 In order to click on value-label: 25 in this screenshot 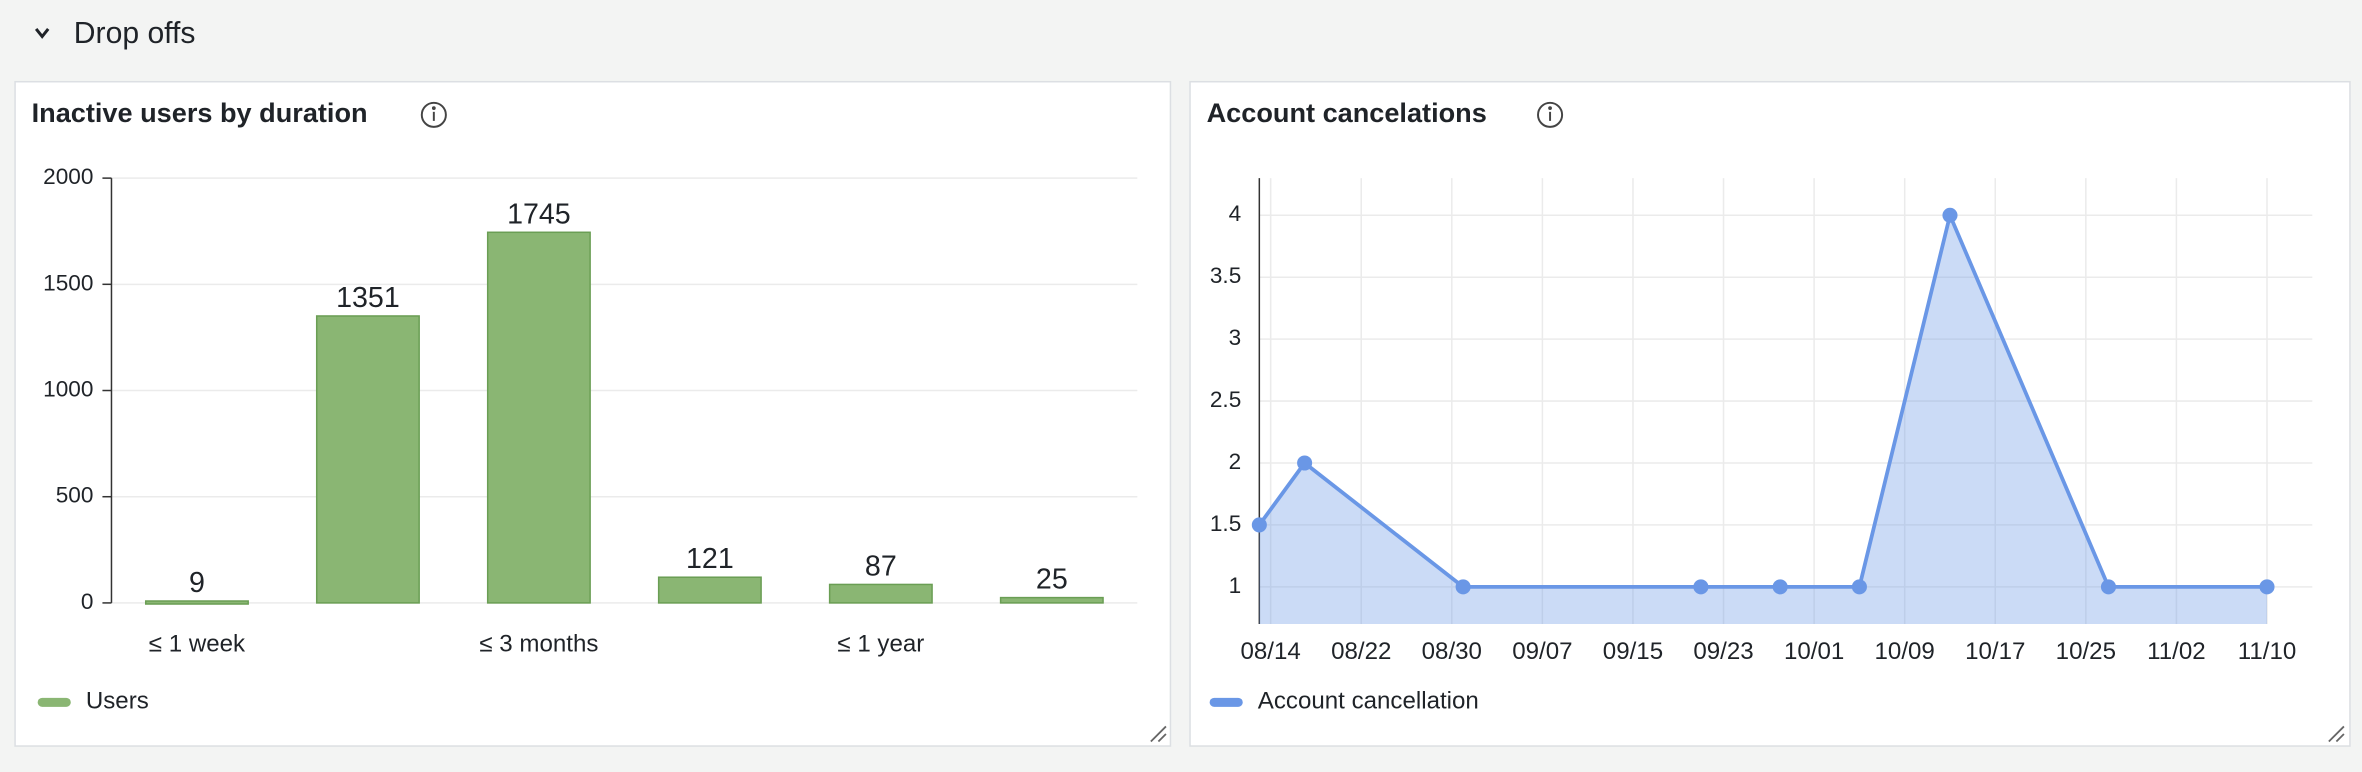, I will do `click(1052, 580)`.